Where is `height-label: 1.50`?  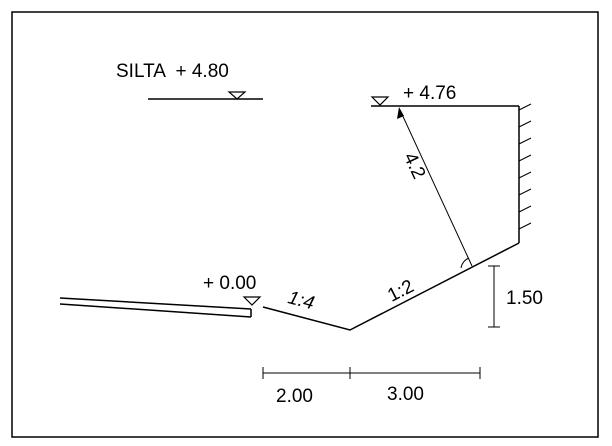 height-label: 1.50 is located at coordinates (524, 298).